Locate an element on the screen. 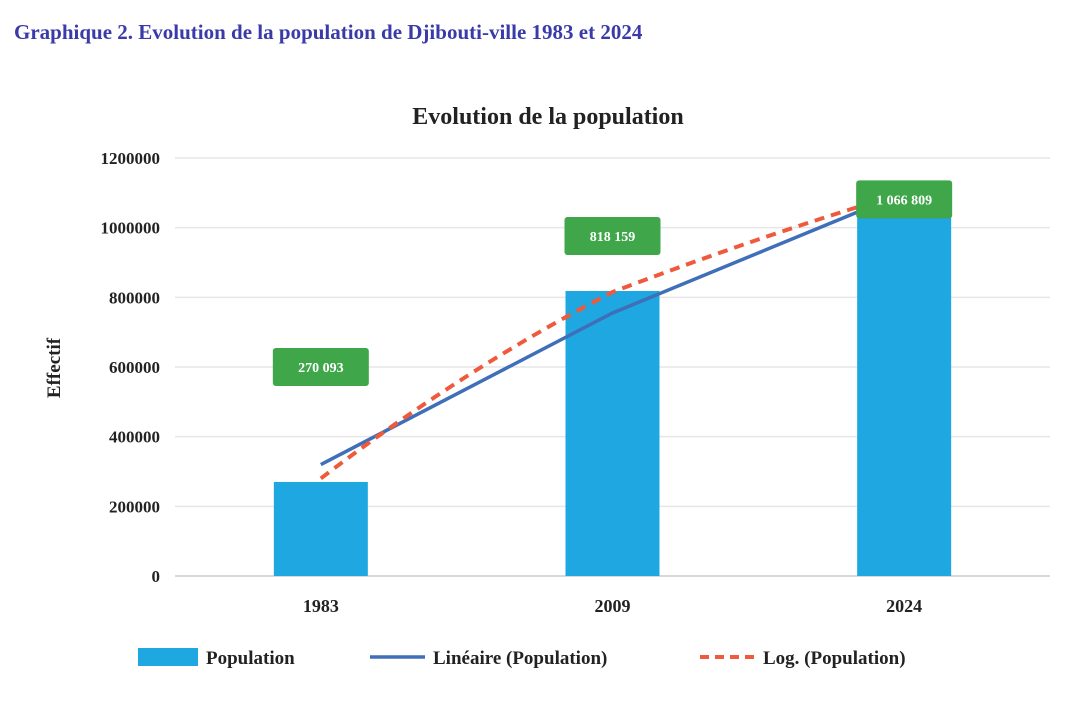  y-tick-label: 400000 is located at coordinates (134, 437).